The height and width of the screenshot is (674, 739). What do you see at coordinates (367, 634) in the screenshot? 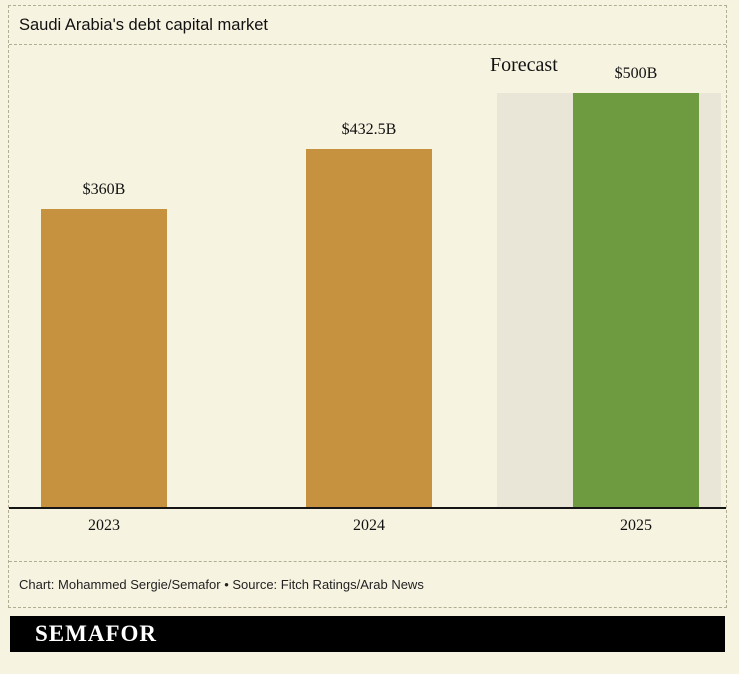
I see `semafor-logo-bar: SEMAFOR` at bounding box center [367, 634].